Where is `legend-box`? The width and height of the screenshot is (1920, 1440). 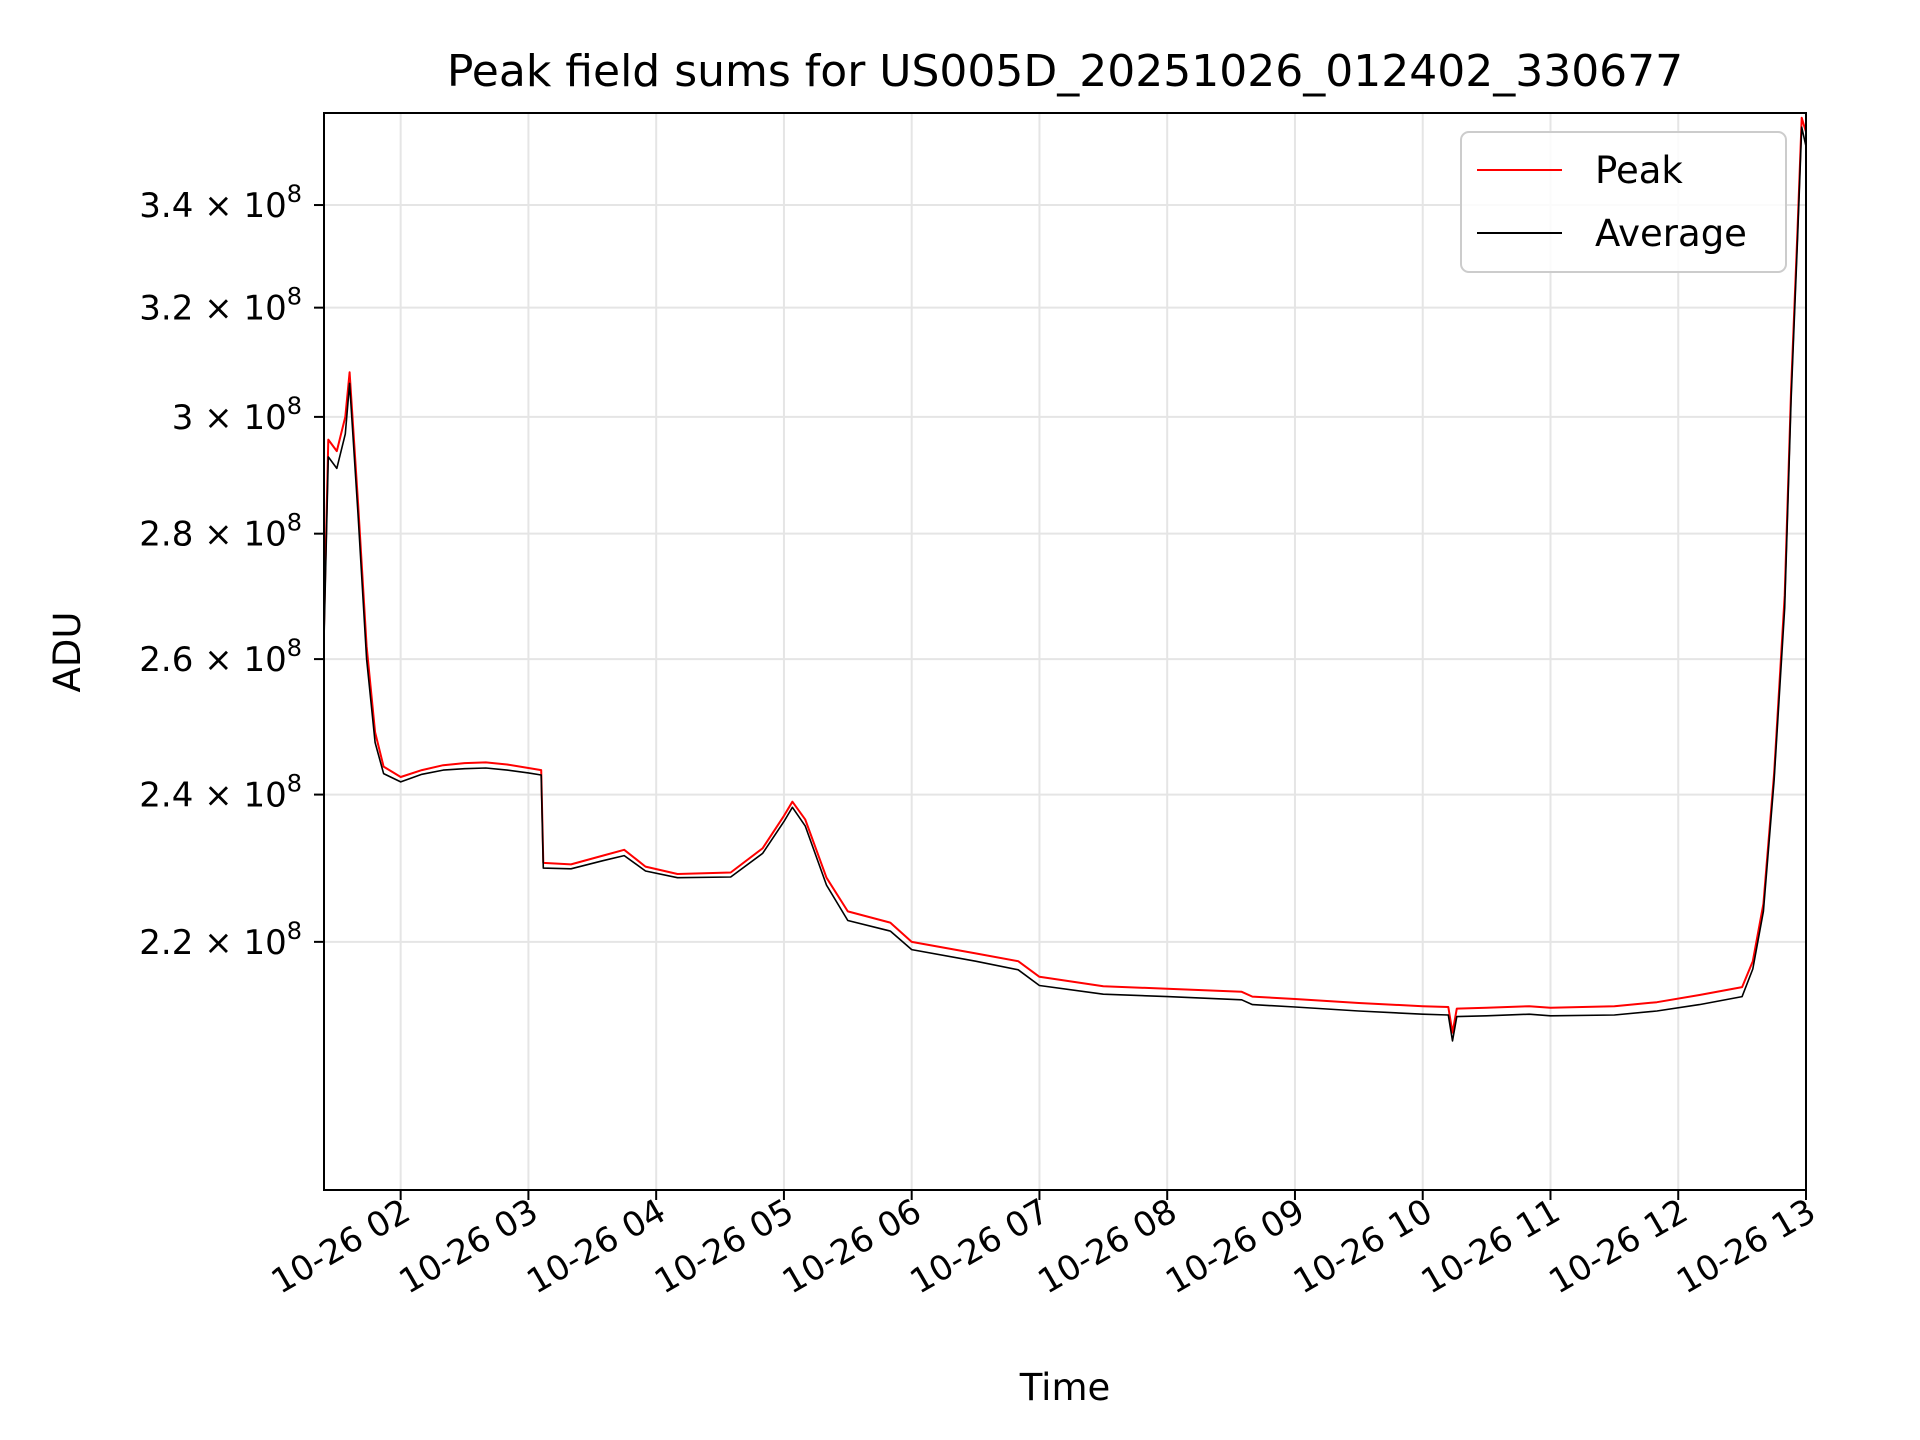 legend-box is located at coordinates (1623, 202).